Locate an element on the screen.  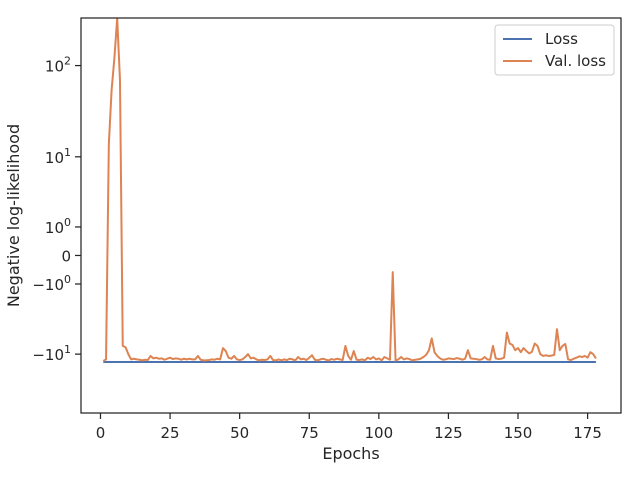
y-tick-label: −101 is located at coordinates (51, 353).